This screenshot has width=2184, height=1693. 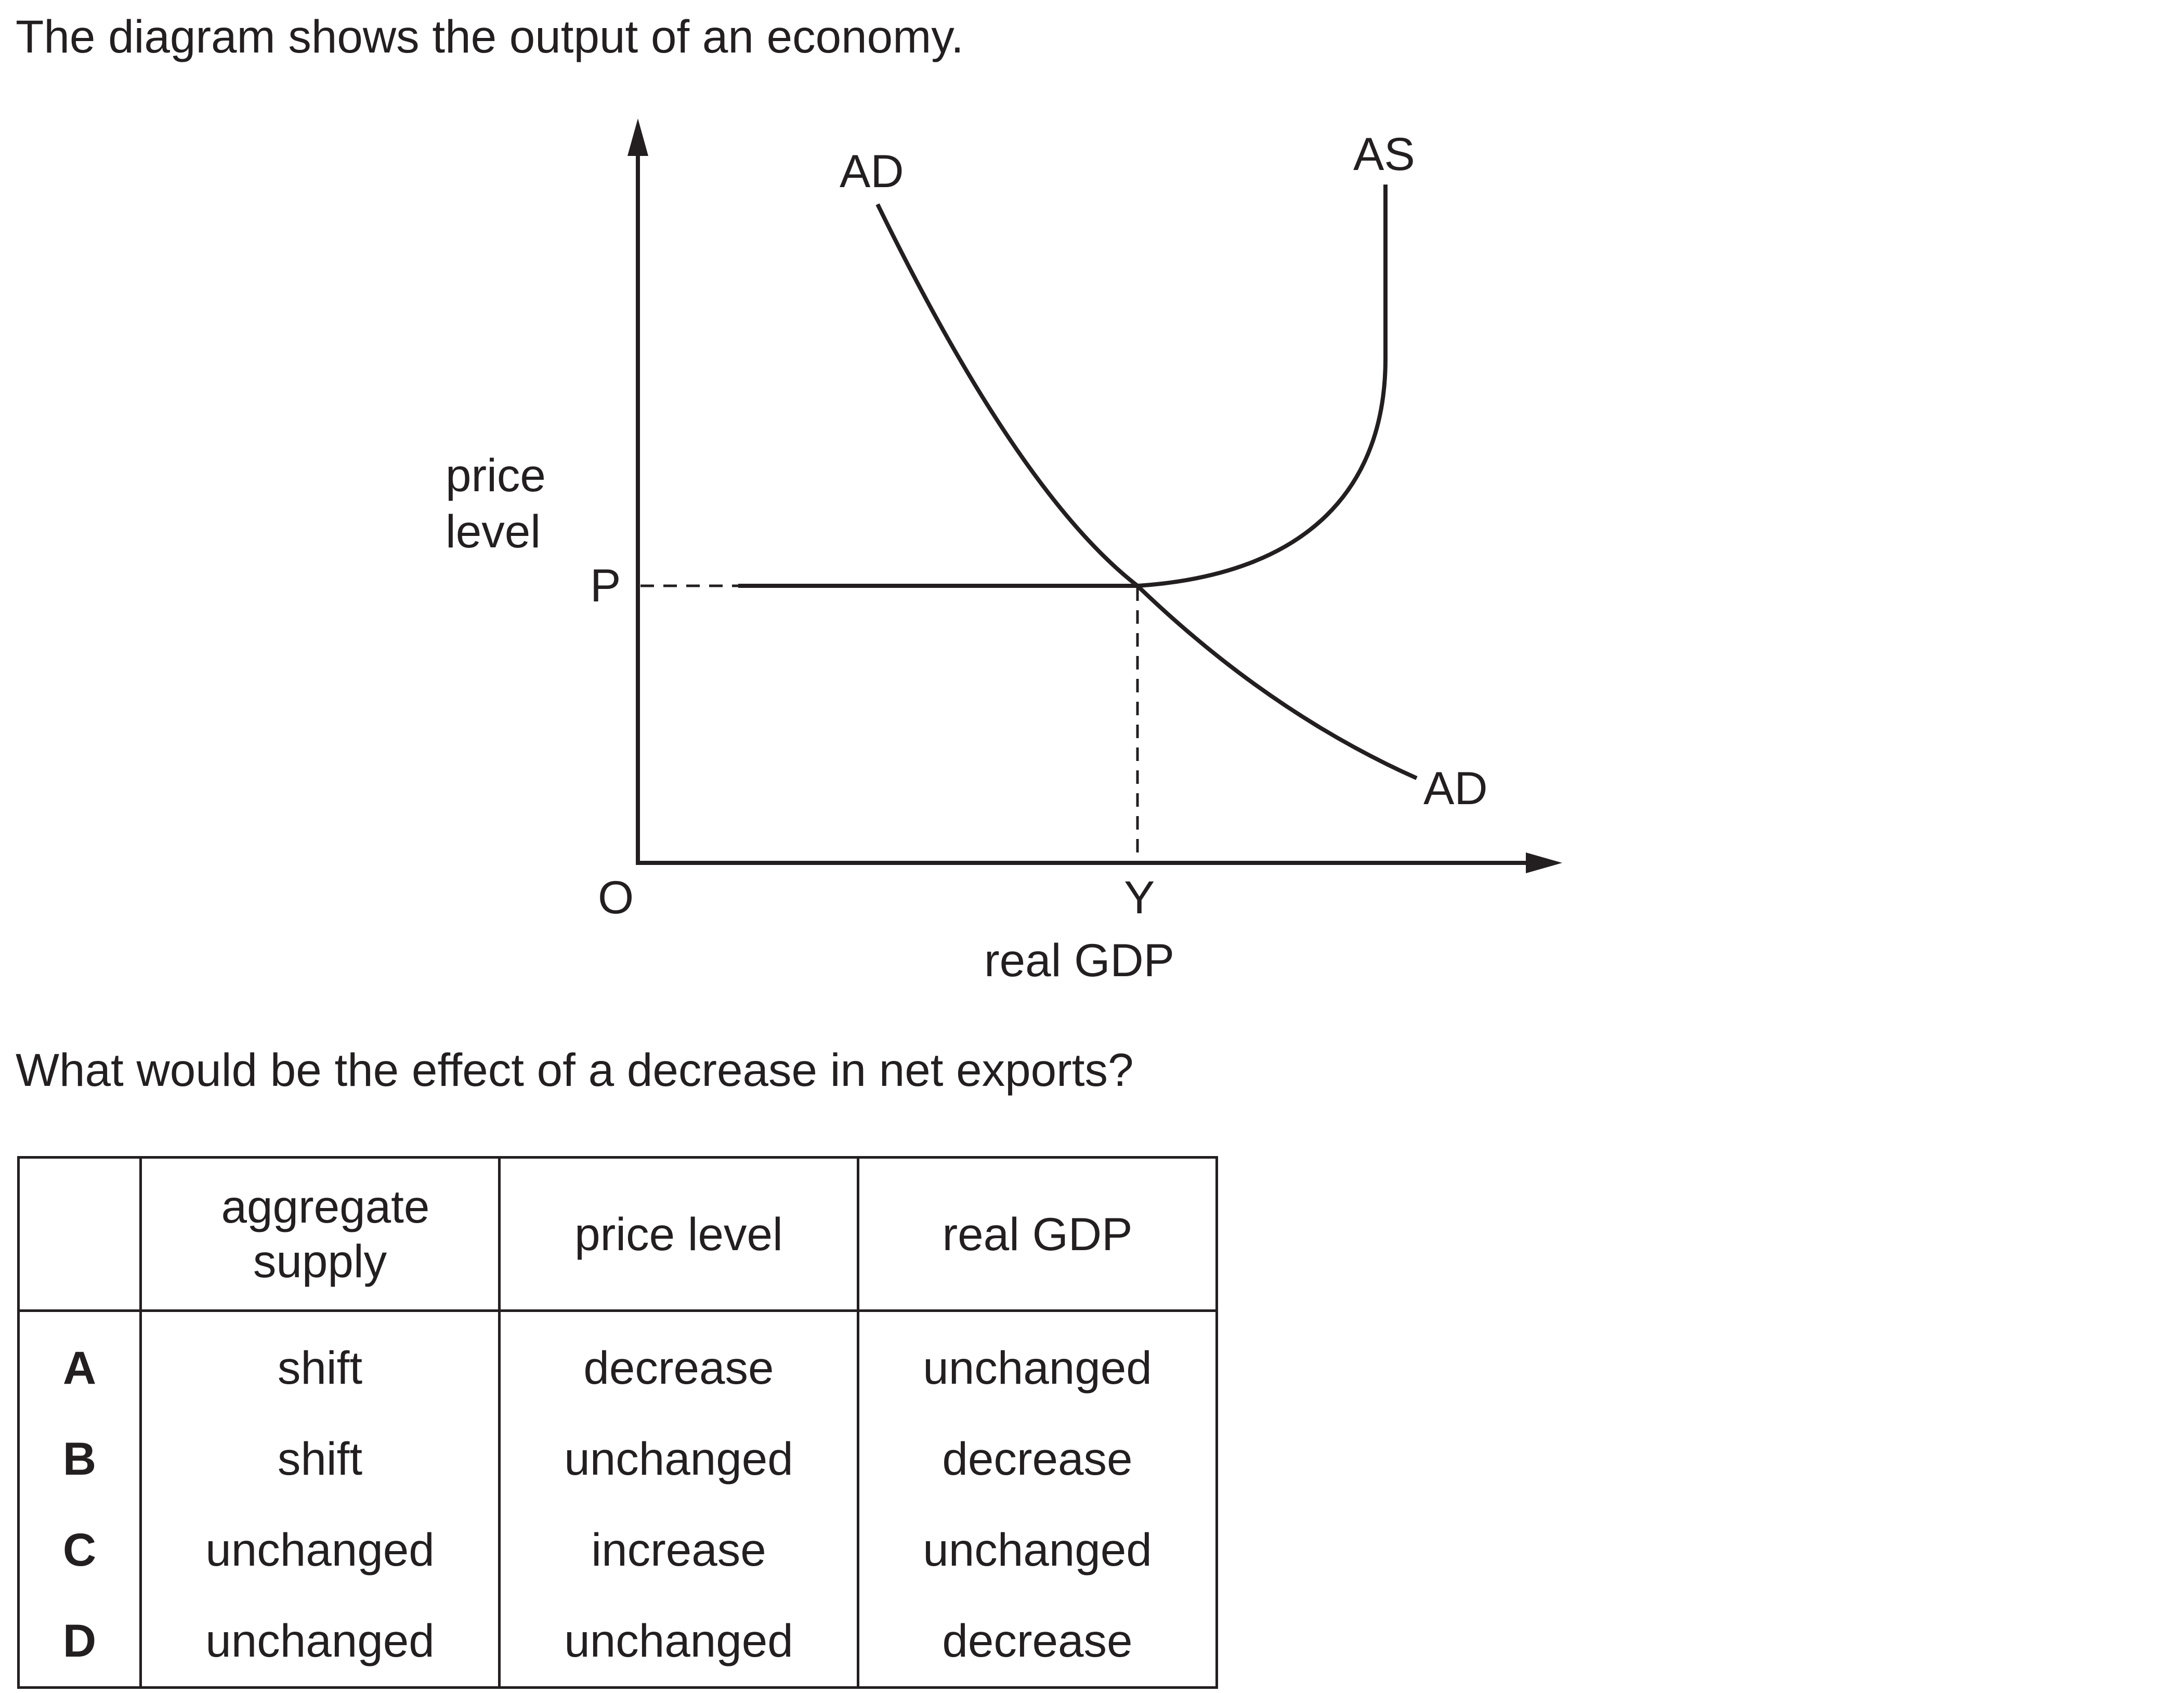 What do you see at coordinates (80, 1642) in the screenshot?
I see `option-letter: D` at bounding box center [80, 1642].